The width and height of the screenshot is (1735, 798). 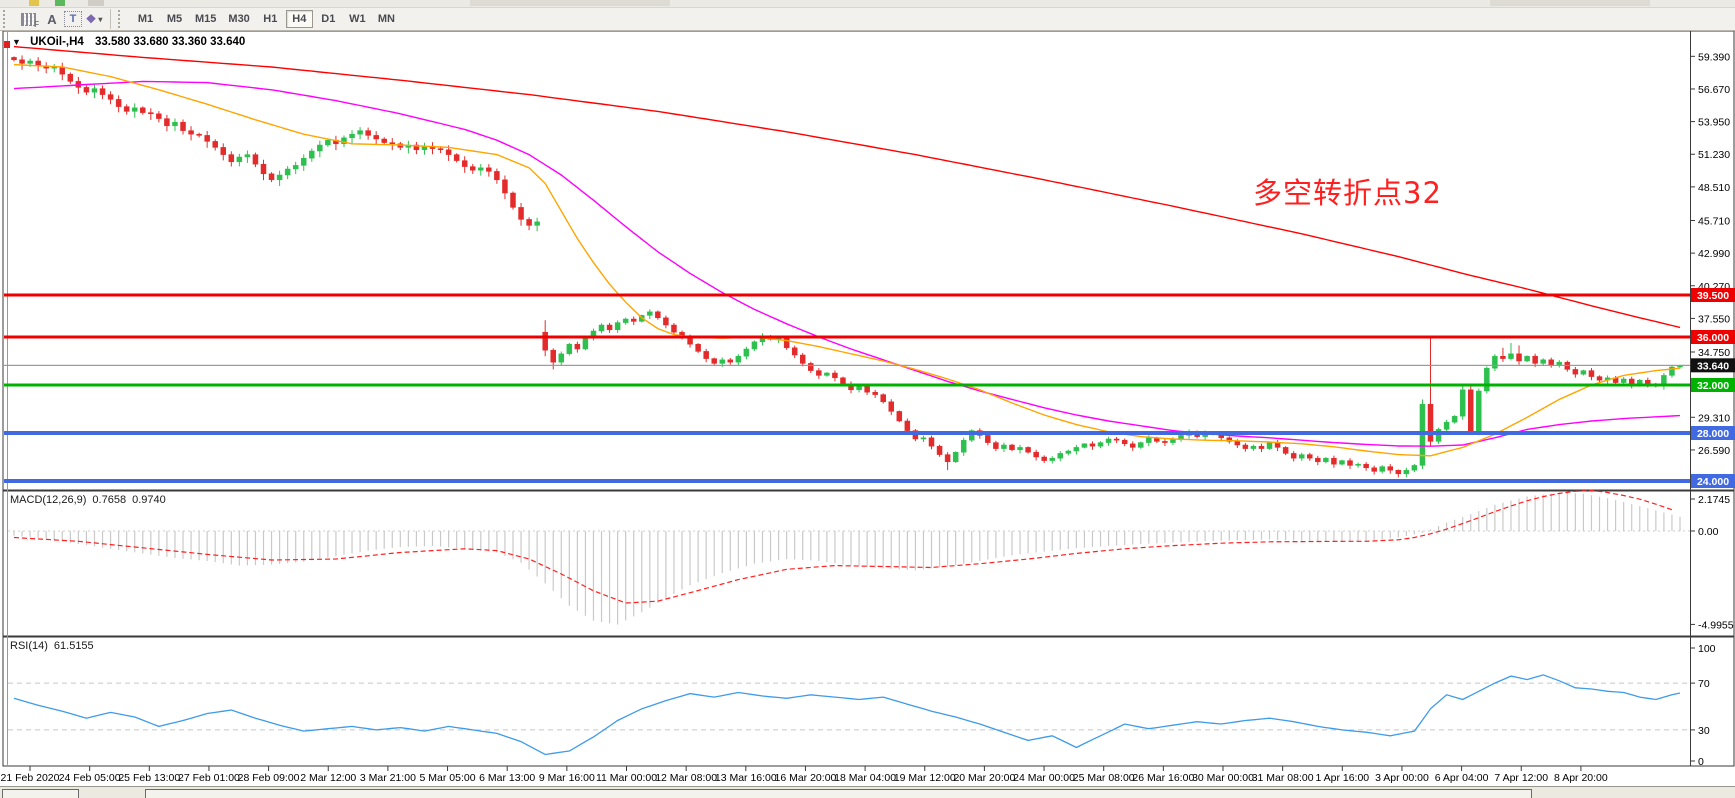 I want to click on grid-icon-glyph, so click(x=28, y=19).